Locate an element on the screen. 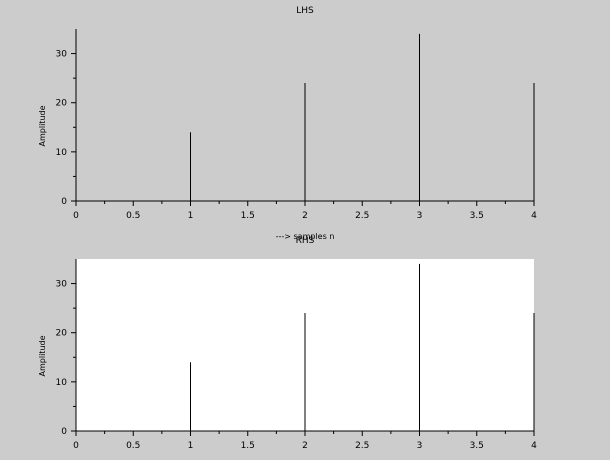  chart-title: RHS is located at coordinates (305, 241).